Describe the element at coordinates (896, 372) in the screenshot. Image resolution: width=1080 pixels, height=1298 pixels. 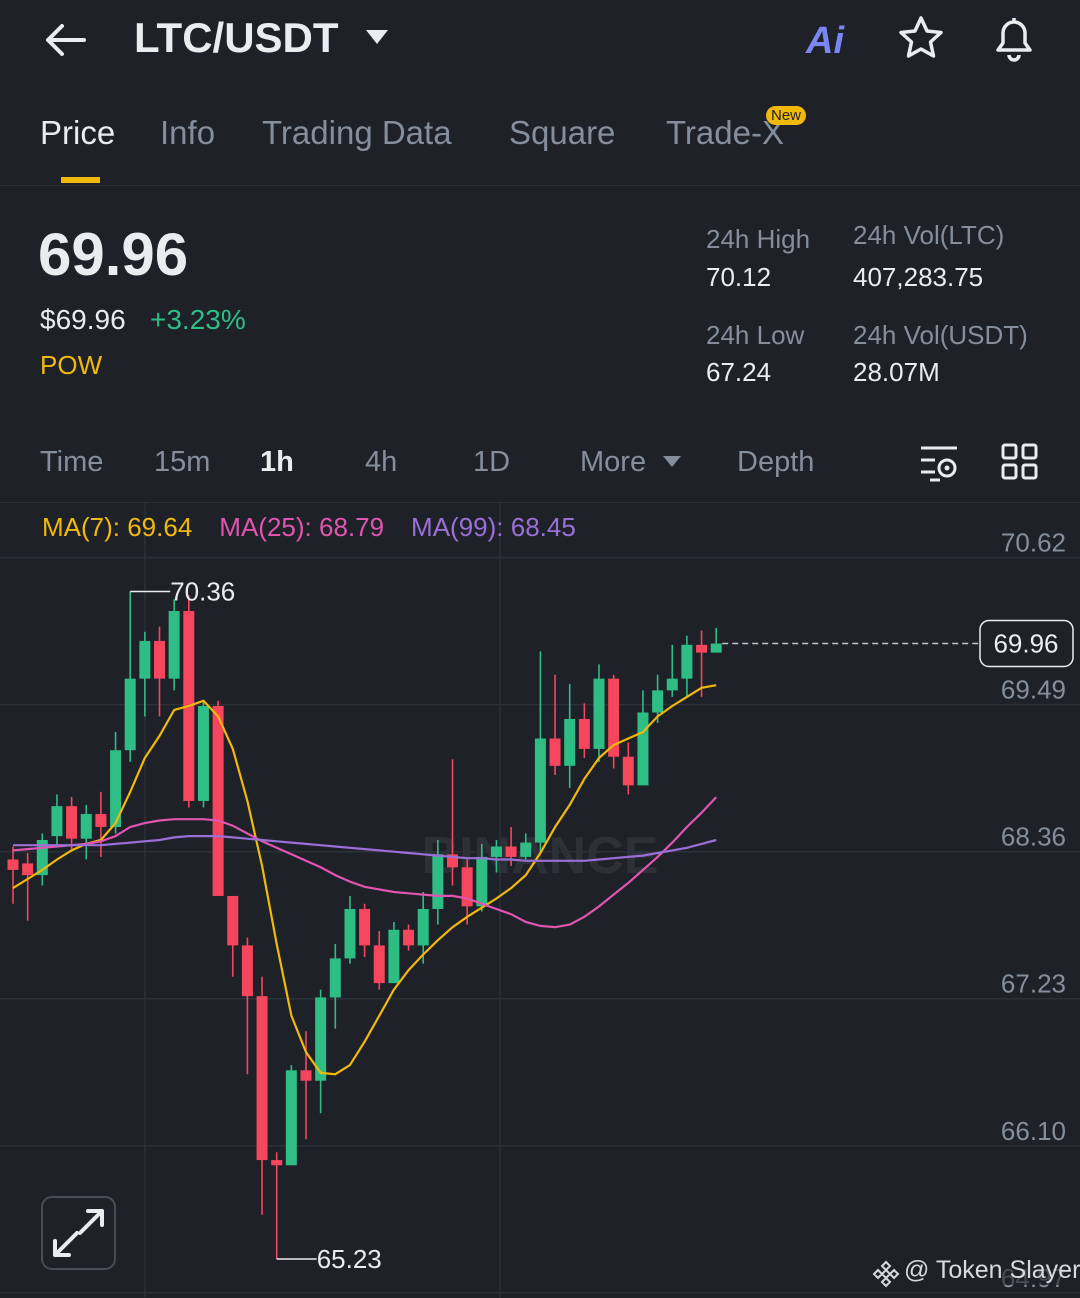
I see `stat-value: 28.07M` at that location.